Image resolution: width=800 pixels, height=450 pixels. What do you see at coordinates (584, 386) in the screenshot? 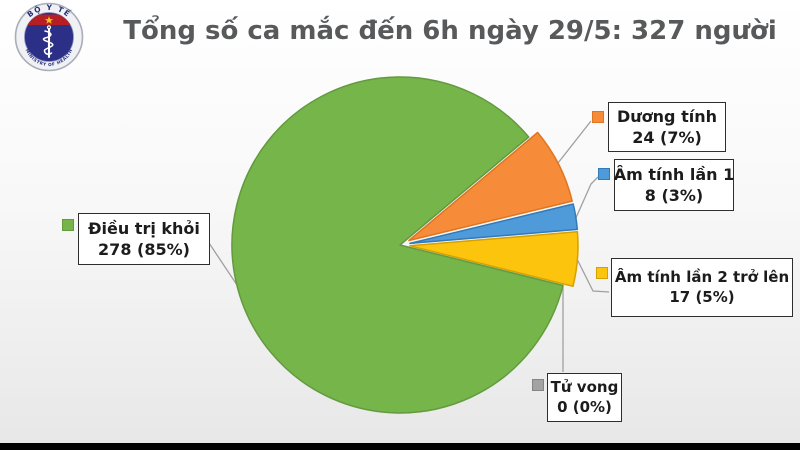
I see `callout-label: Tử vong` at bounding box center [584, 386].